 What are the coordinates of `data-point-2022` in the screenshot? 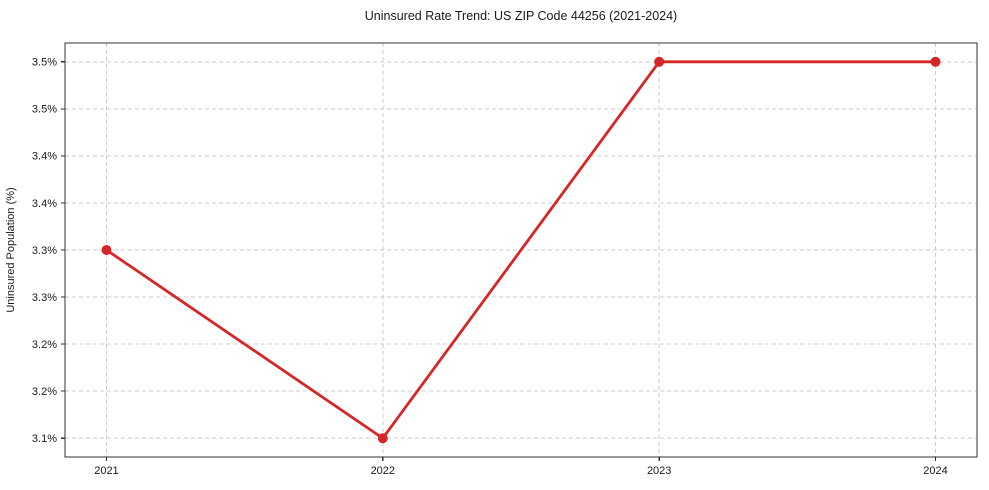 It's located at (382, 438).